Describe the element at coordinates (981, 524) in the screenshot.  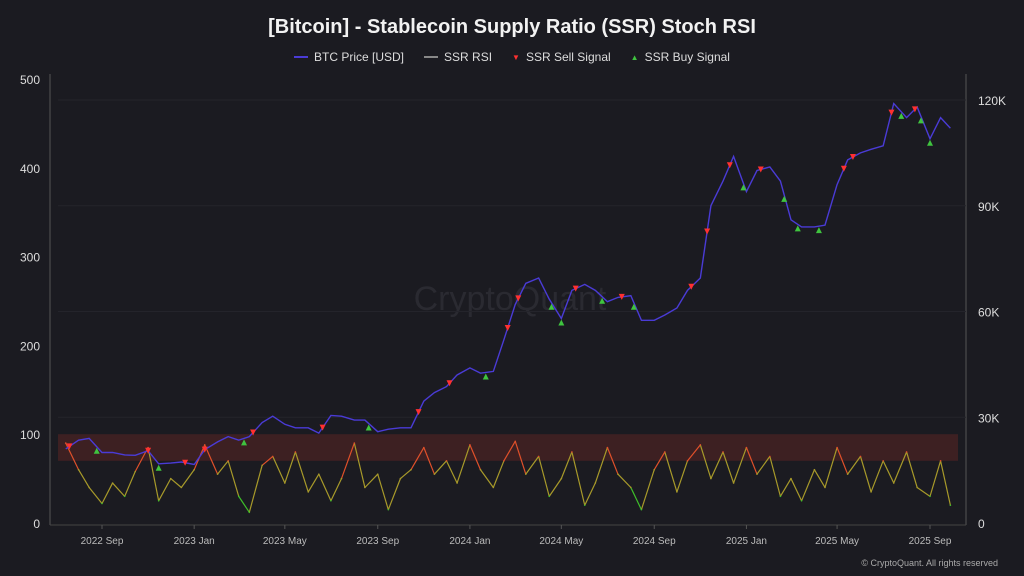
I see `right-tick-label: 0` at that location.